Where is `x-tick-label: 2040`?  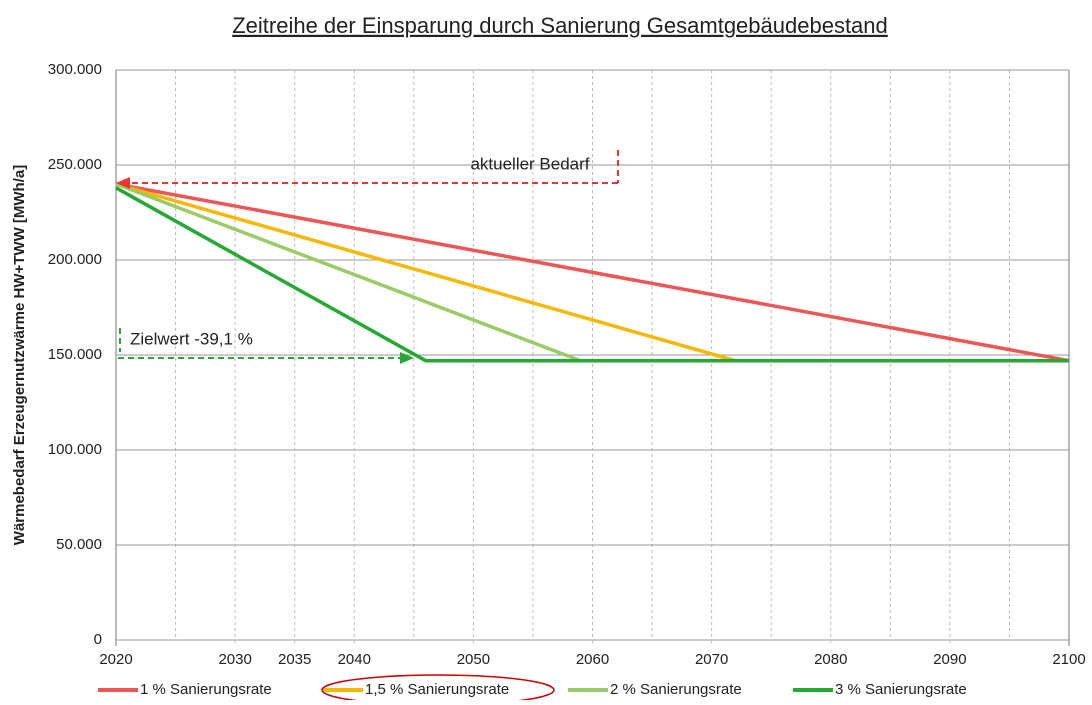
x-tick-label: 2040 is located at coordinates (354, 659).